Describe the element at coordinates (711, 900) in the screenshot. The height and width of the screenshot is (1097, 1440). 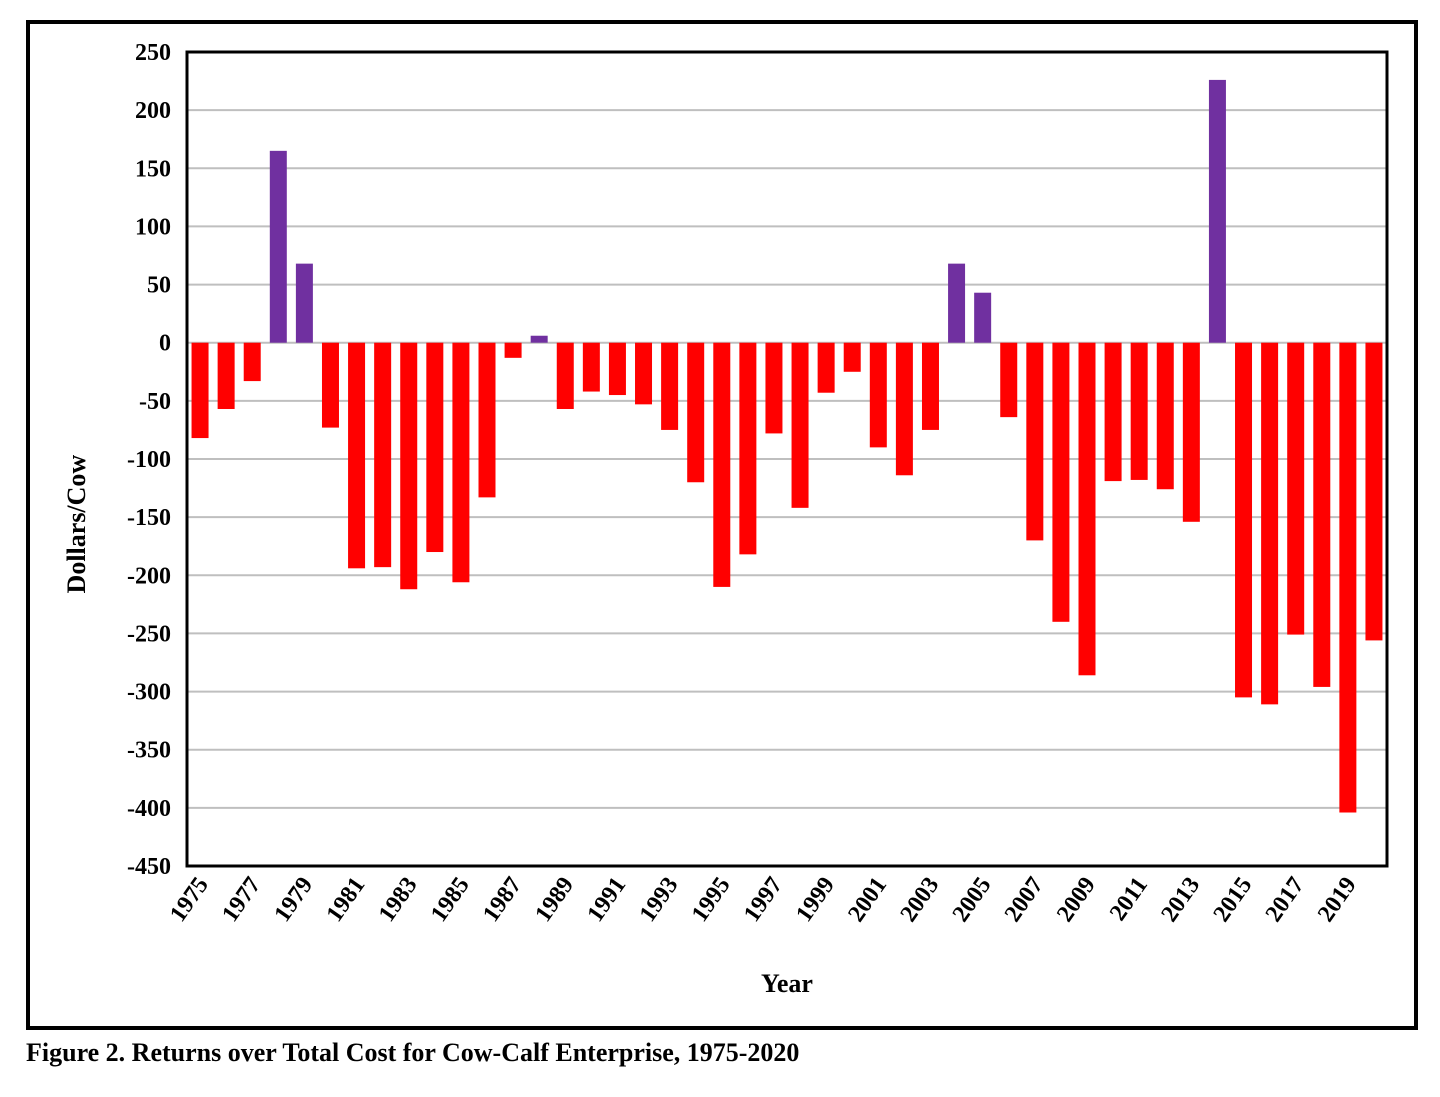
I see `x-tick-label: 1995` at that location.